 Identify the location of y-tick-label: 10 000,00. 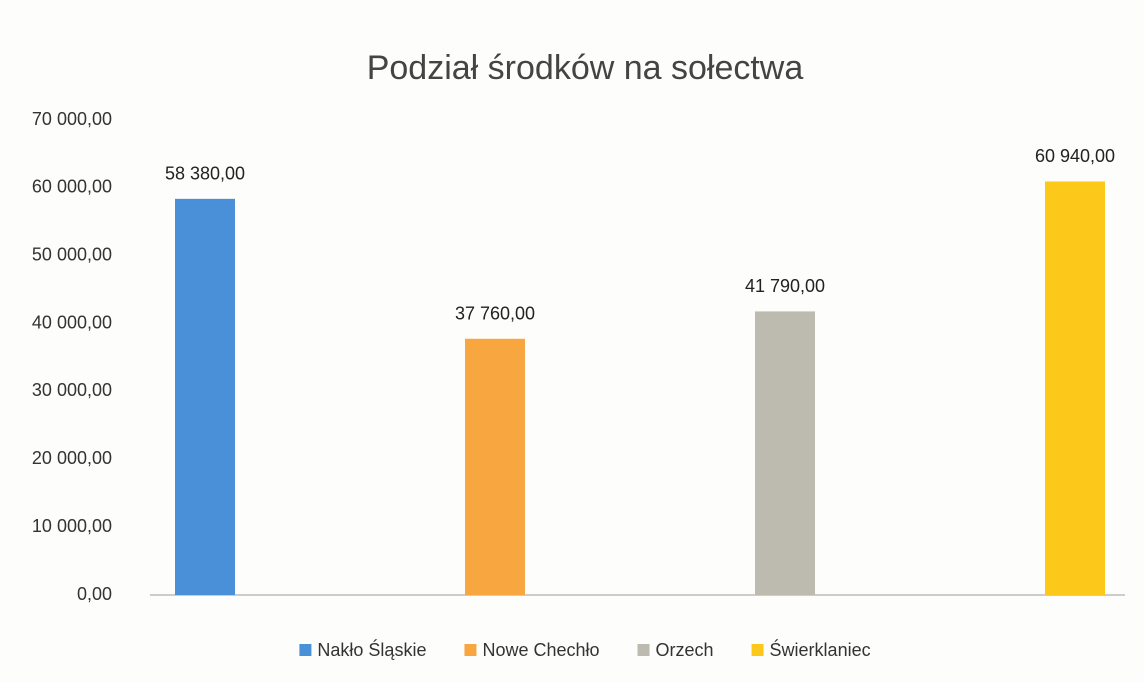
(72, 526).